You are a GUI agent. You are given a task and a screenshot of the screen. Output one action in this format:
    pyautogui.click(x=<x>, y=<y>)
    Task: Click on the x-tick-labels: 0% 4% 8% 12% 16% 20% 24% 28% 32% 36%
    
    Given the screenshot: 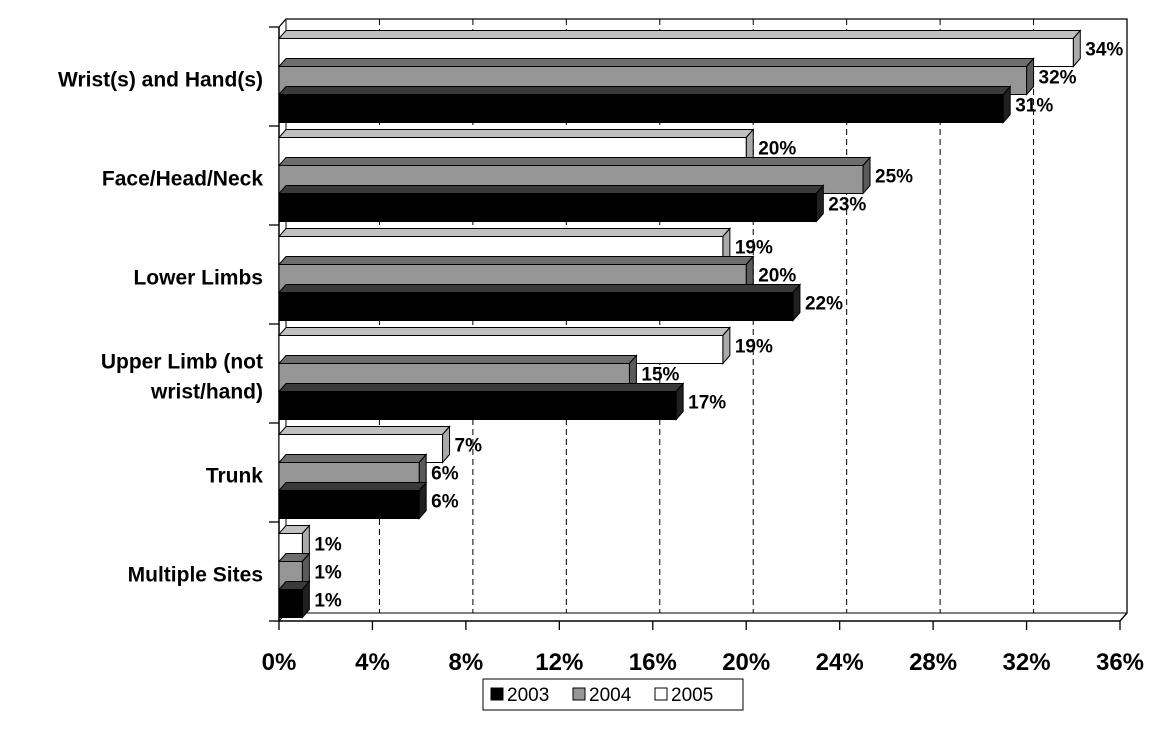 What is the action you would take?
    pyautogui.click(x=703, y=662)
    